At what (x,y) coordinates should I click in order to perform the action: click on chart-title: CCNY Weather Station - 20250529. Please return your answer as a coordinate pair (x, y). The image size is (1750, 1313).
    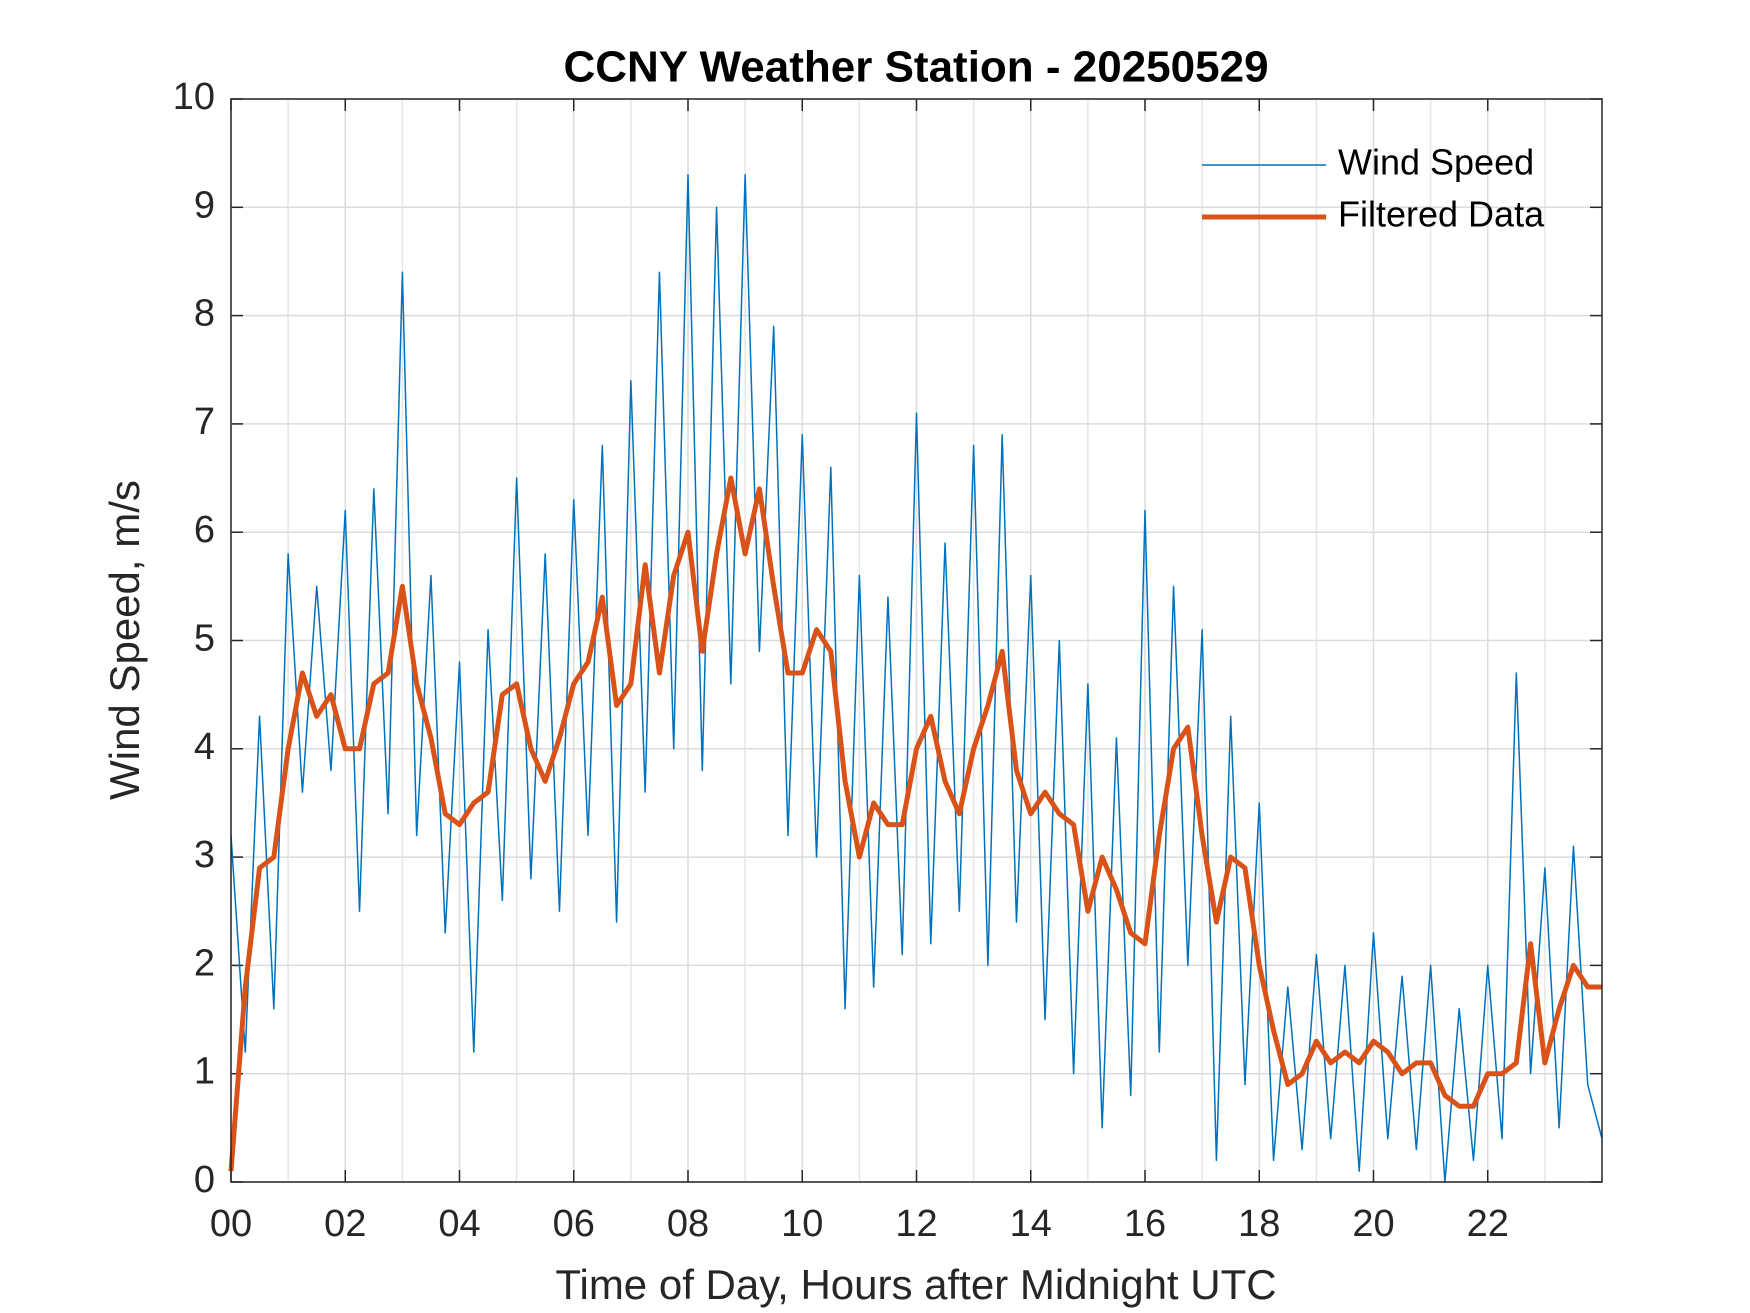
    Looking at the image, I should click on (915, 67).